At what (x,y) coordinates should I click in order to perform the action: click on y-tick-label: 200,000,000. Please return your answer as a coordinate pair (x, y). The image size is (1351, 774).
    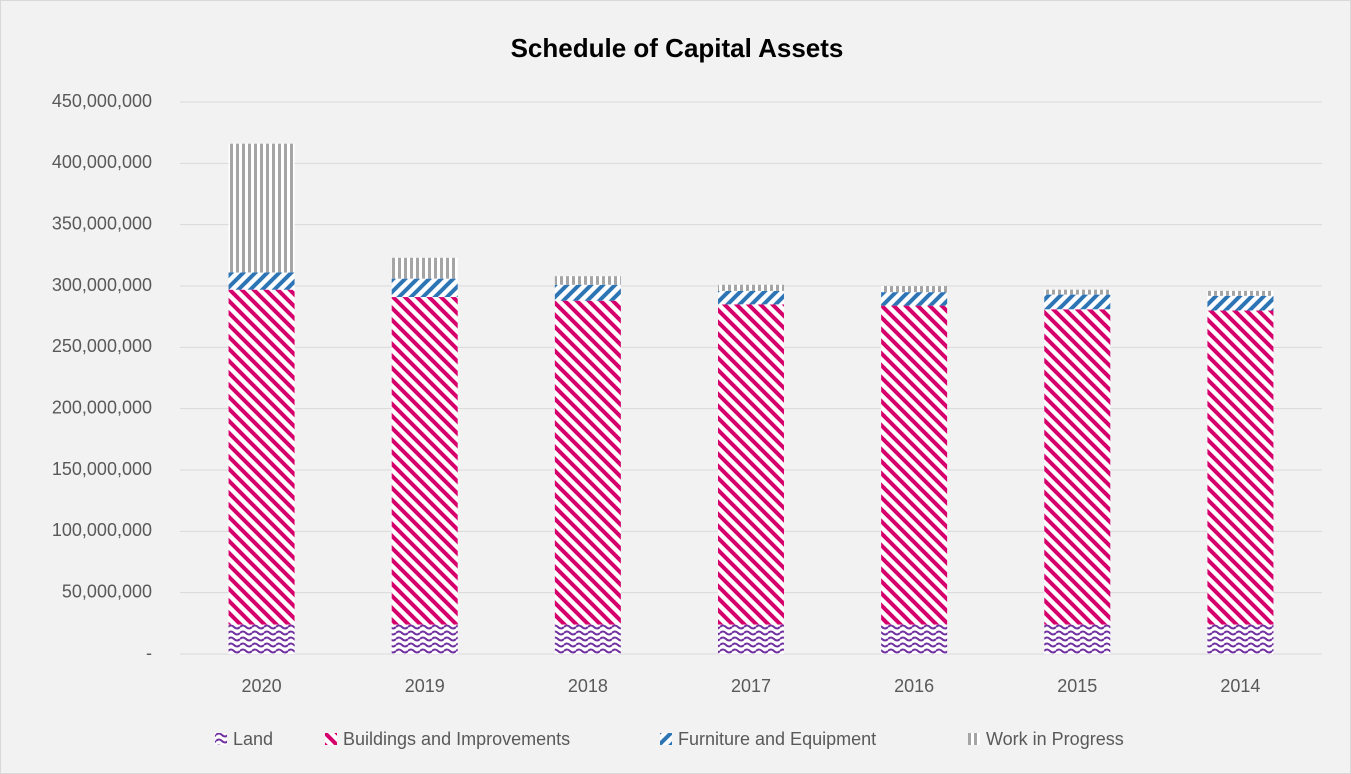
    Looking at the image, I should click on (102, 407).